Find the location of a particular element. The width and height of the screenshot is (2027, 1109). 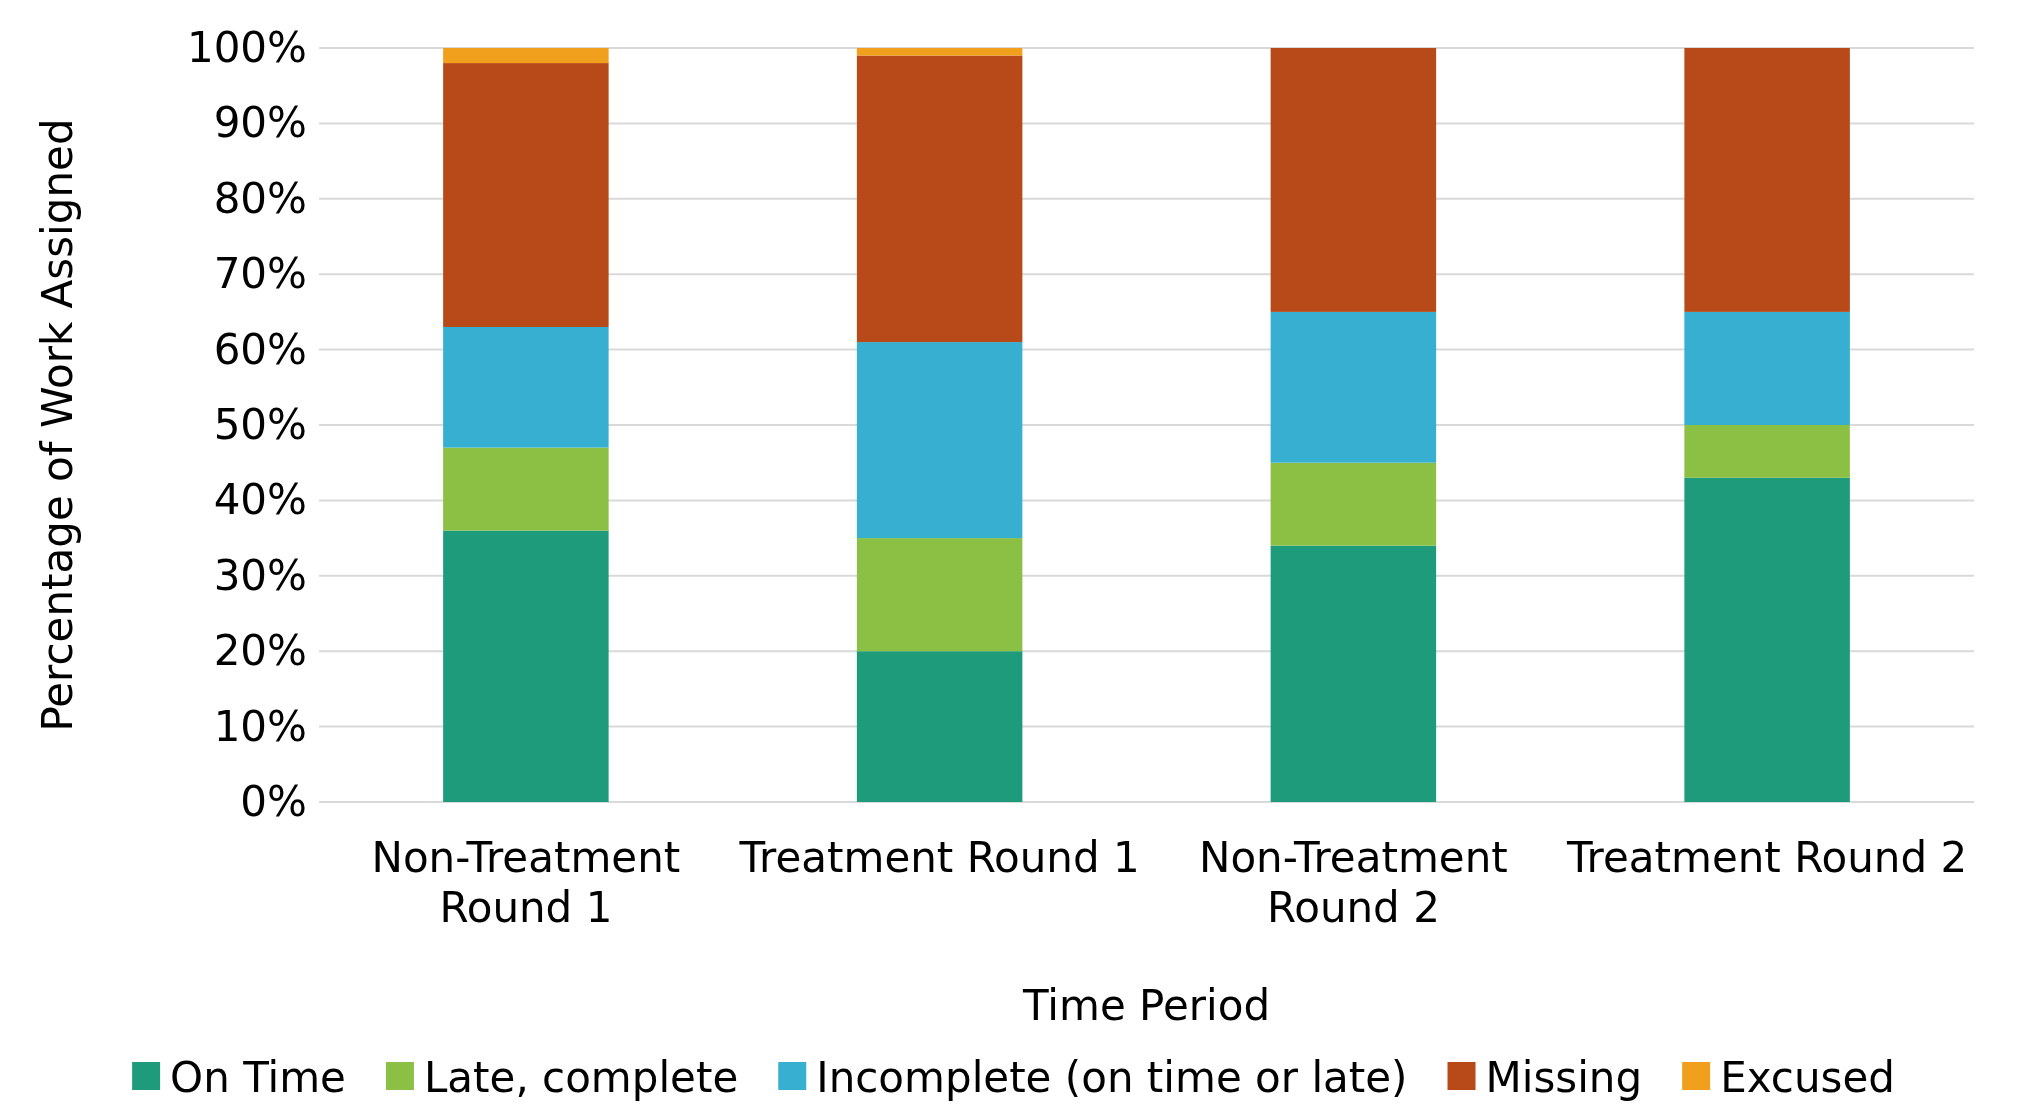

y-tick-label: 20% is located at coordinates (260, 651).